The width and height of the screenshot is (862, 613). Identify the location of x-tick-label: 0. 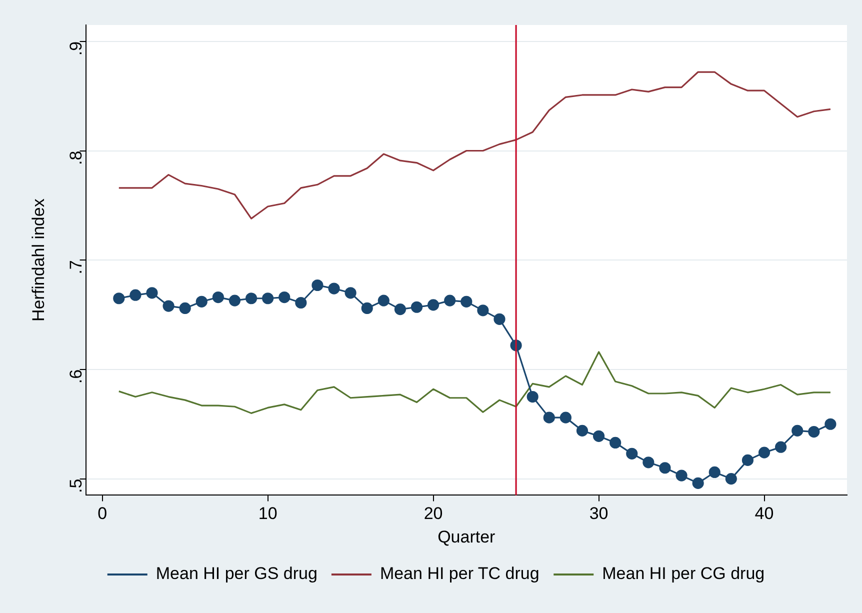
(103, 514).